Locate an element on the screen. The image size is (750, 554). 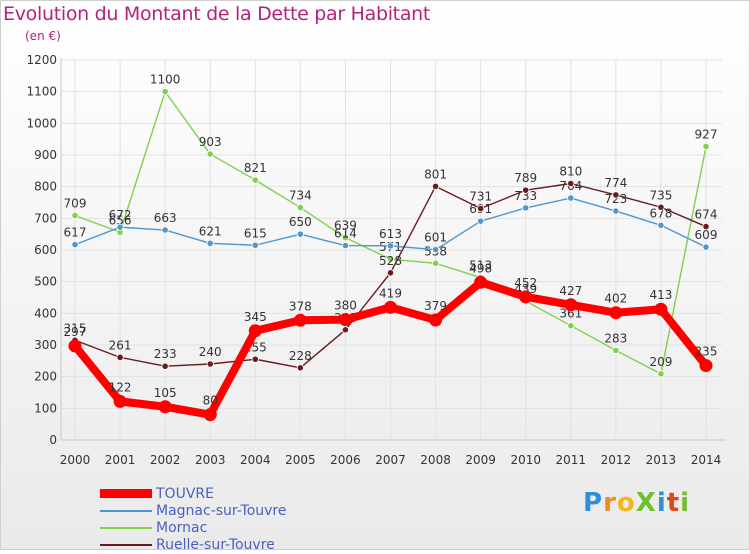
data-label: 810 is located at coordinates (570, 172).